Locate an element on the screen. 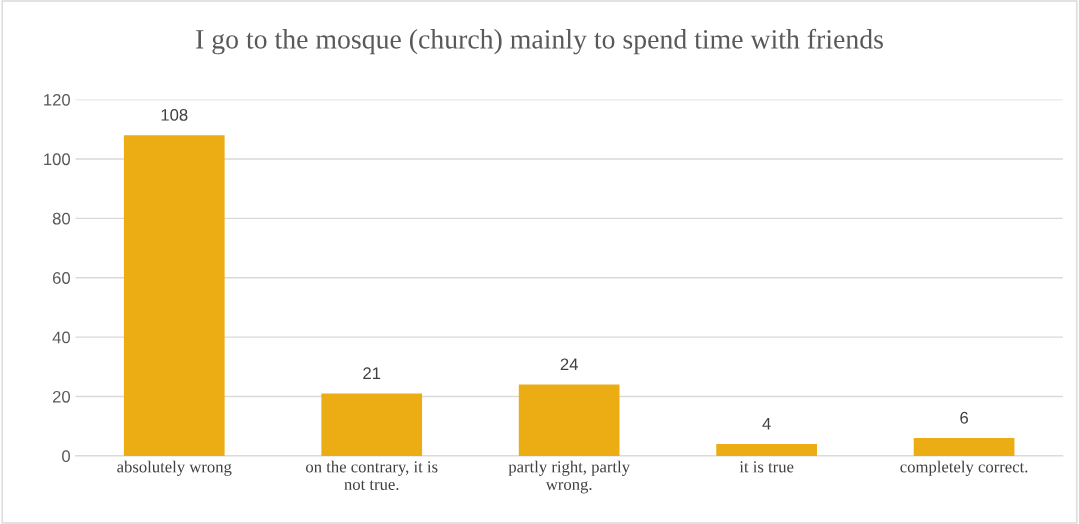  data-label: 21 is located at coordinates (372, 373).